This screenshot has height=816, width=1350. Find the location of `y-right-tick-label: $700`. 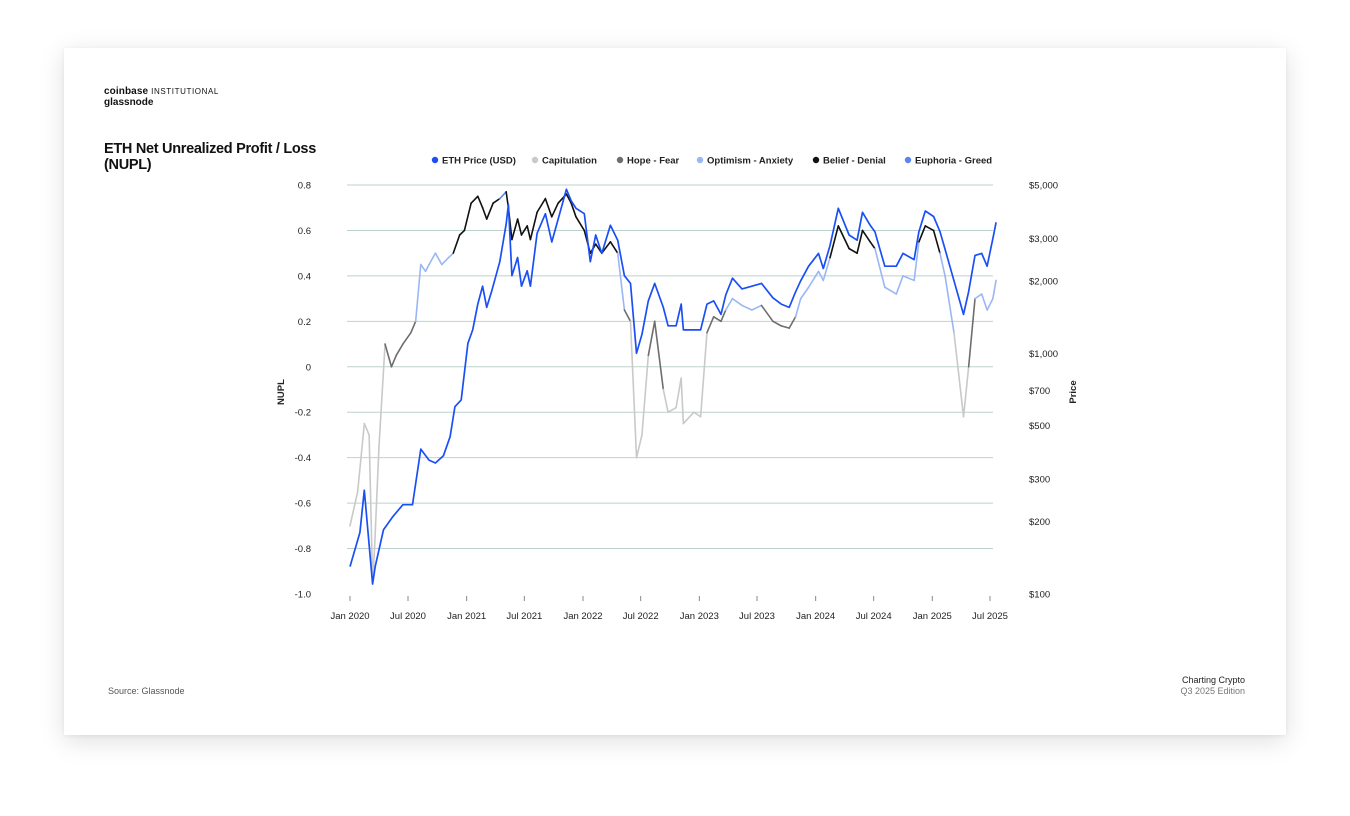

y-right-tick-label: $700 is located at coordinates (1039, 391).